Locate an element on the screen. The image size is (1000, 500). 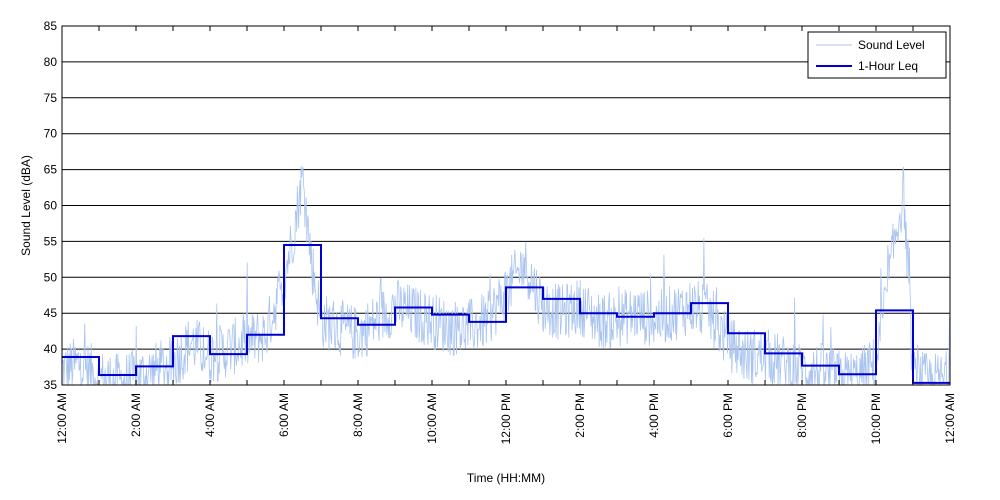
y-tick-label: 60 is located at coordinates (51, 206).